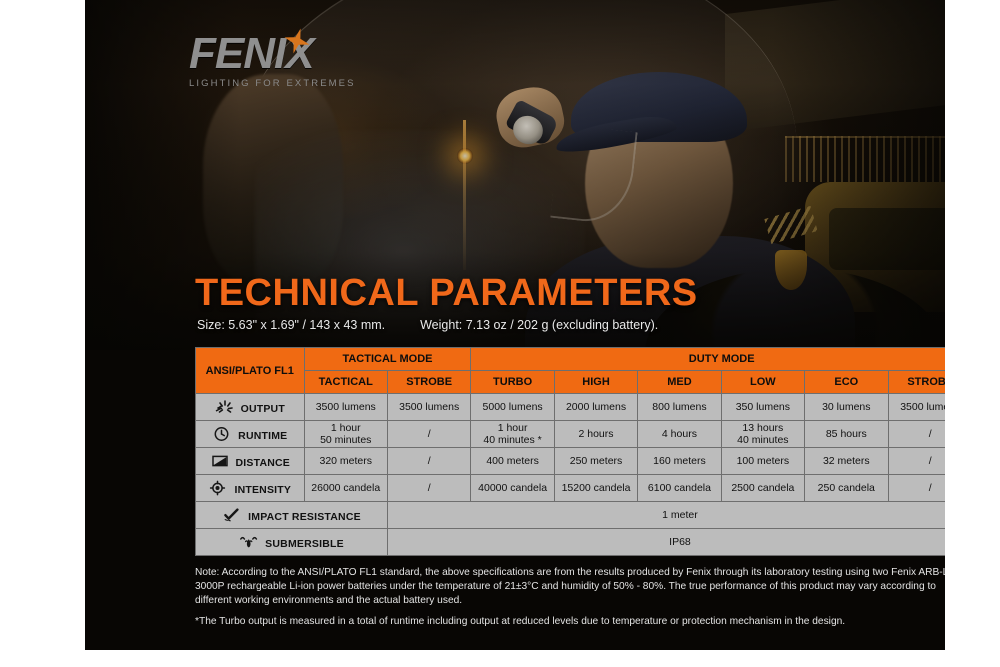  What do you see at coordinates (596, 461) in the screenshot?
I see `cell-distance-high: 250 meters` at bounding box center [596, 461].